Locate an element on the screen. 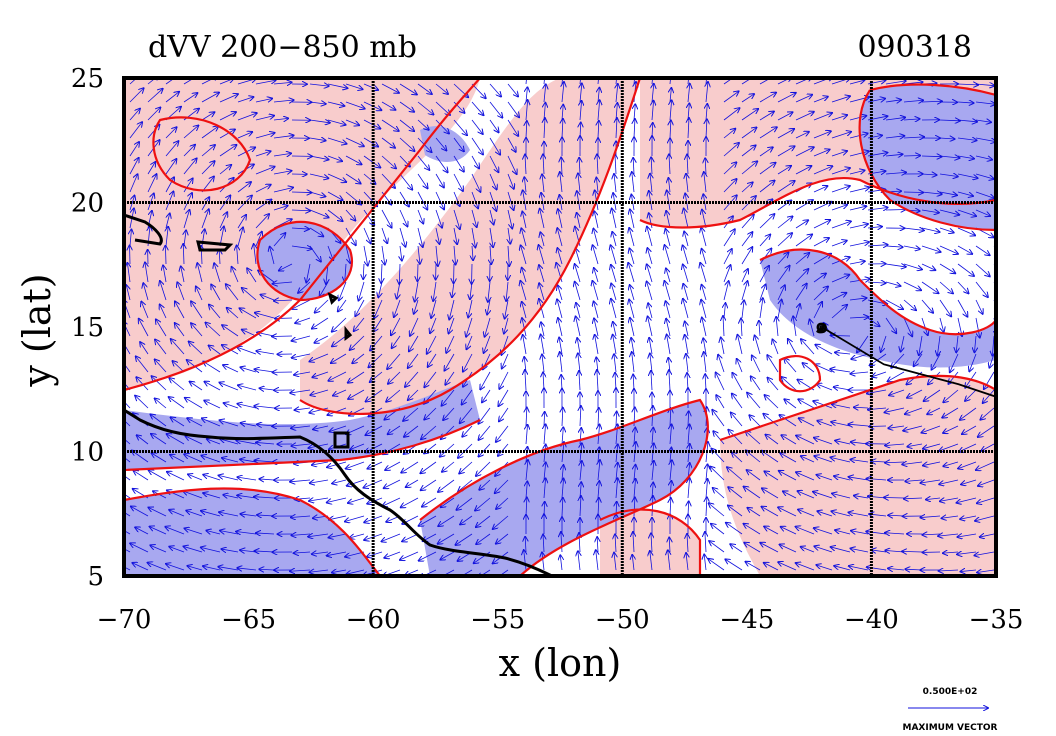 This screenshot has width=1056, height=736. y-tick-label: 10 is located at coordinates (87, 453).